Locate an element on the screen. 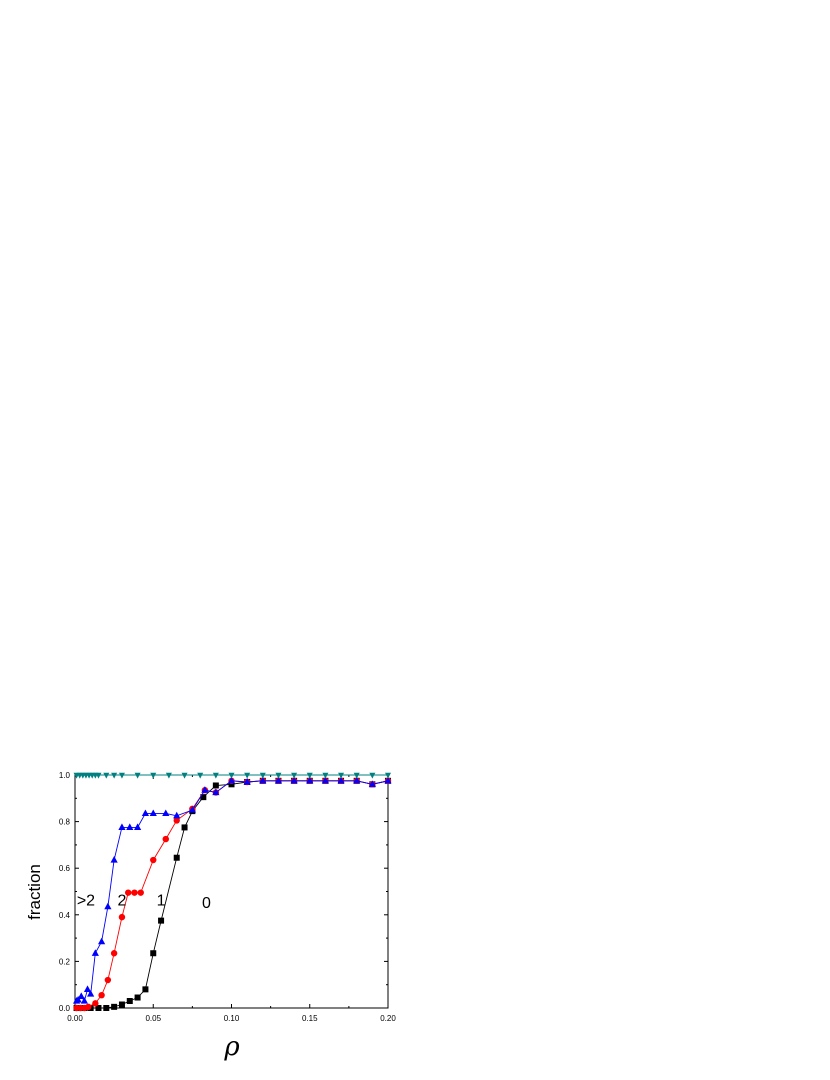 This screenshot has width=830, height=1080. series-group is located at coordinates (232, 892).